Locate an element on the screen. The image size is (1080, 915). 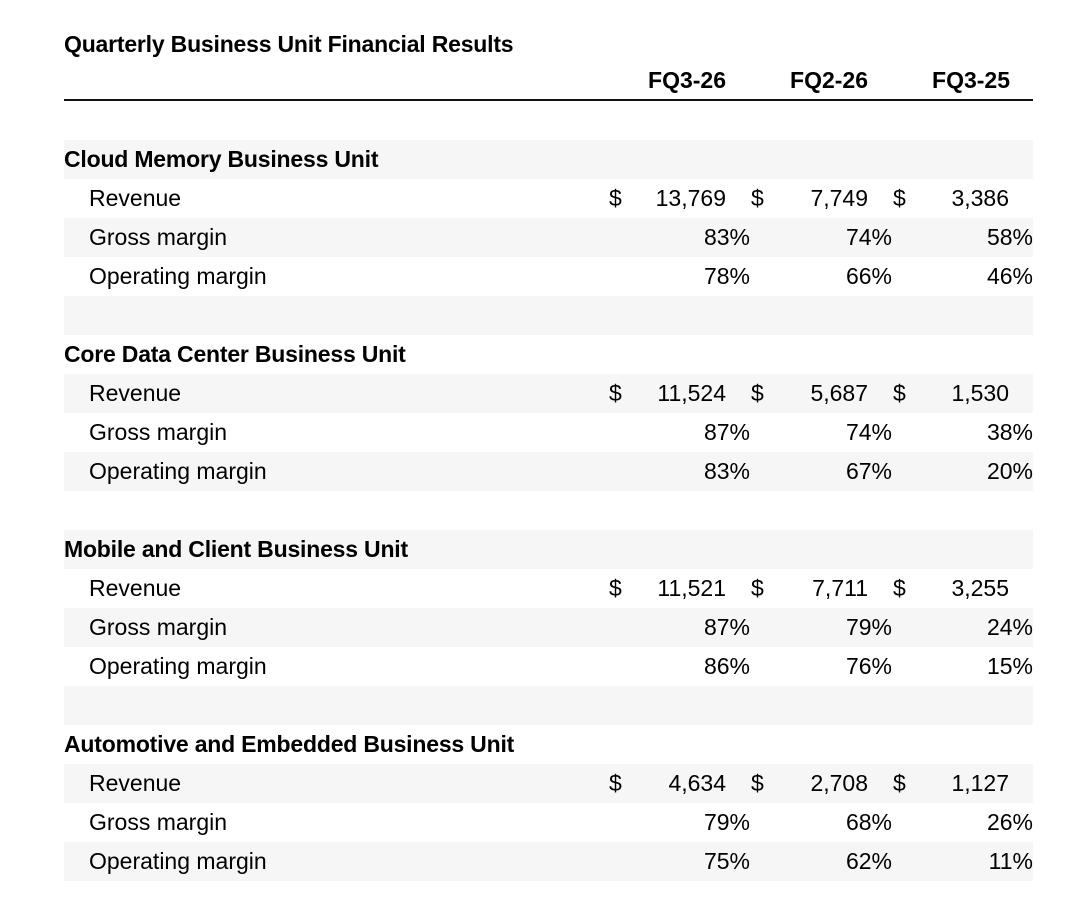
cell-value: 58% is located at coordinates (1009, 237).